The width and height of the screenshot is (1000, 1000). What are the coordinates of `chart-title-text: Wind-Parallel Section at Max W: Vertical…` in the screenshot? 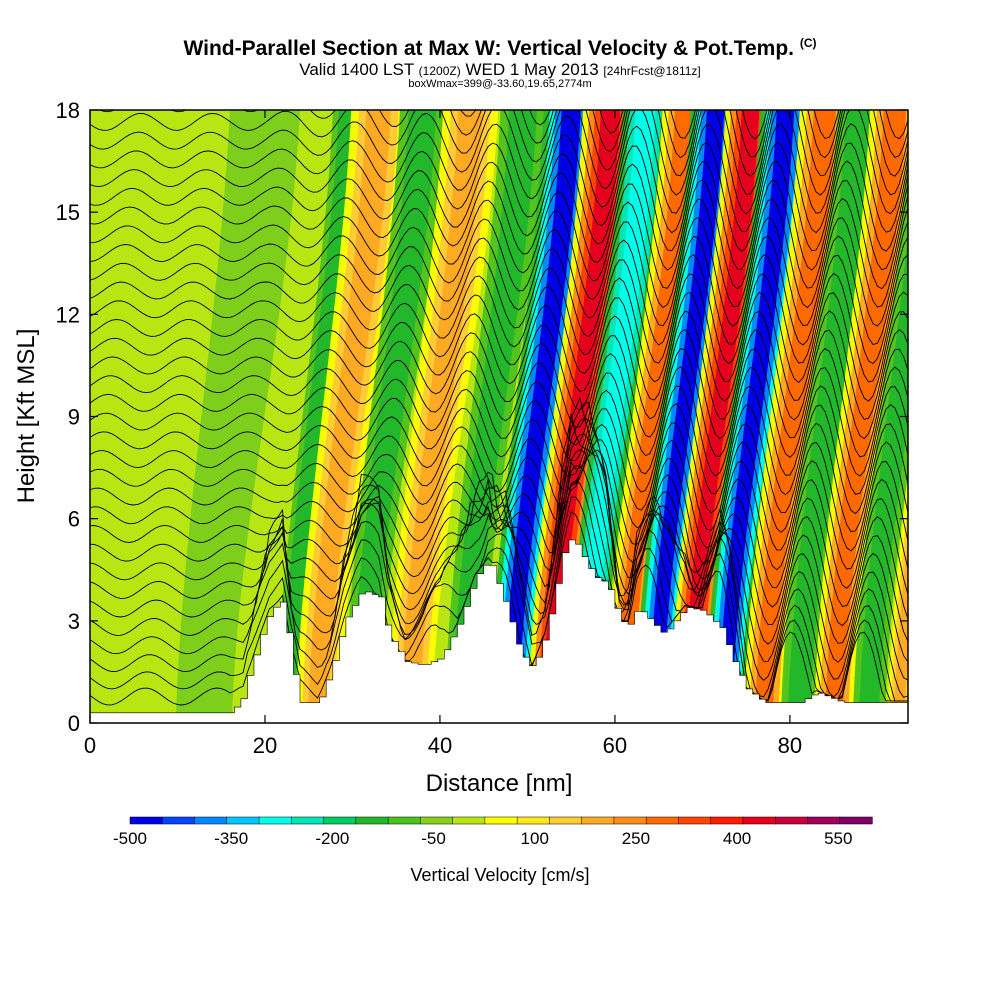 It's located at (488, 48).